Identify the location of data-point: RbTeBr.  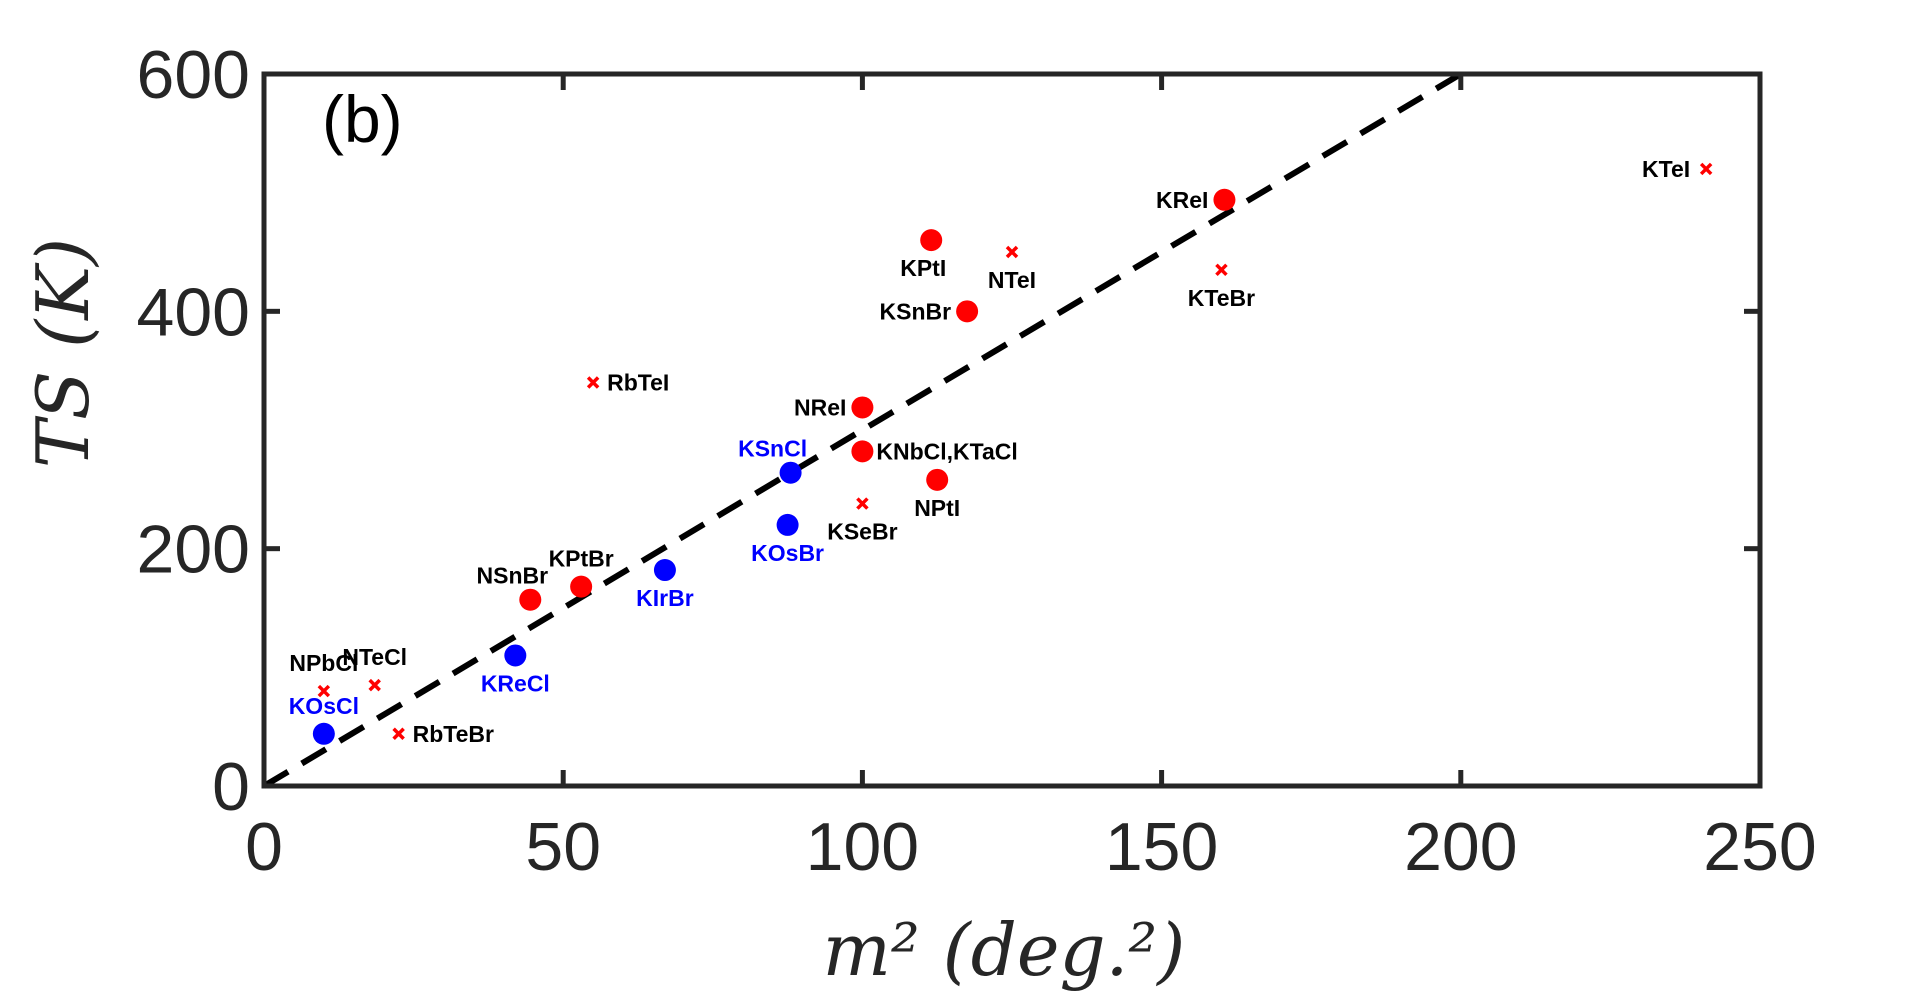
(443, 734).